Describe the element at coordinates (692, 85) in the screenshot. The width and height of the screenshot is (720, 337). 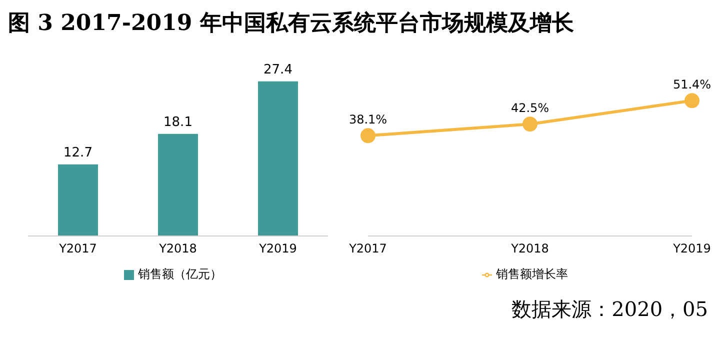
I see `data-label: 51.4%` at that location.